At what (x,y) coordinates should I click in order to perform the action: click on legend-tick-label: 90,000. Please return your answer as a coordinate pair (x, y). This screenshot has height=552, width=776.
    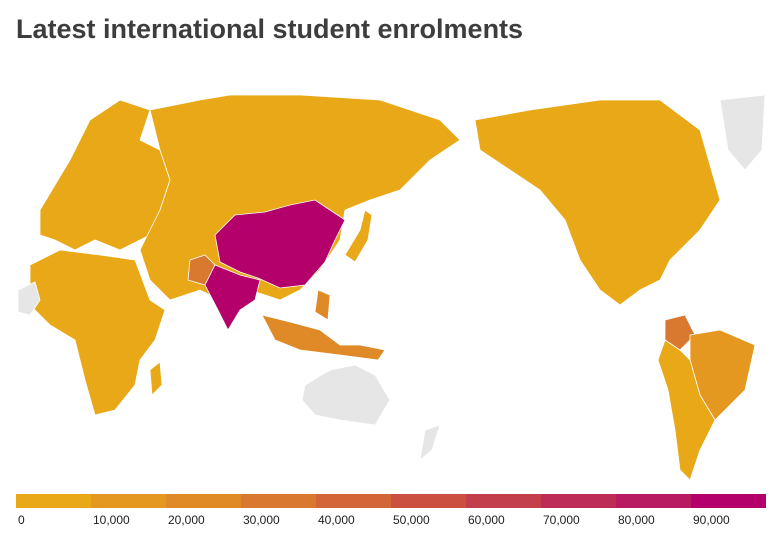
    Looking at the image, I should click on (711, 520).